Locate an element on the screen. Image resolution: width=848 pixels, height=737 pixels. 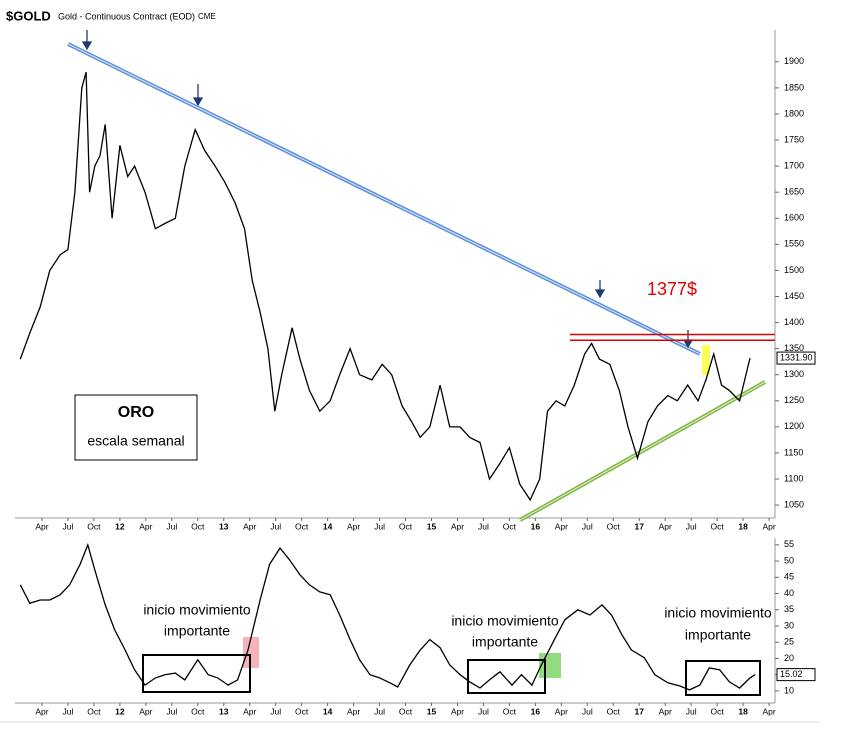
y-tick-label: 10 is located at coordinates (789, 690).